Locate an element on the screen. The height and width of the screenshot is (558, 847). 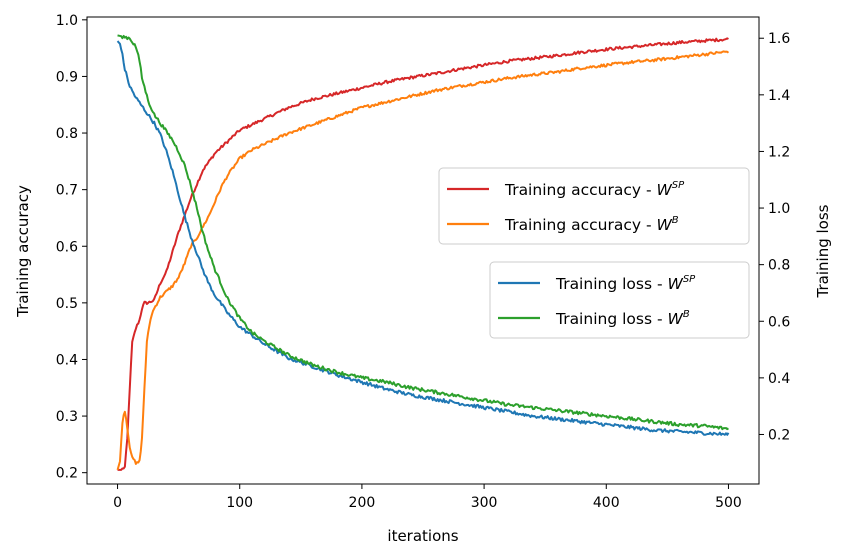
legend-label-loss-sp: Training loss - WSP is located at coordinates (625, 283).